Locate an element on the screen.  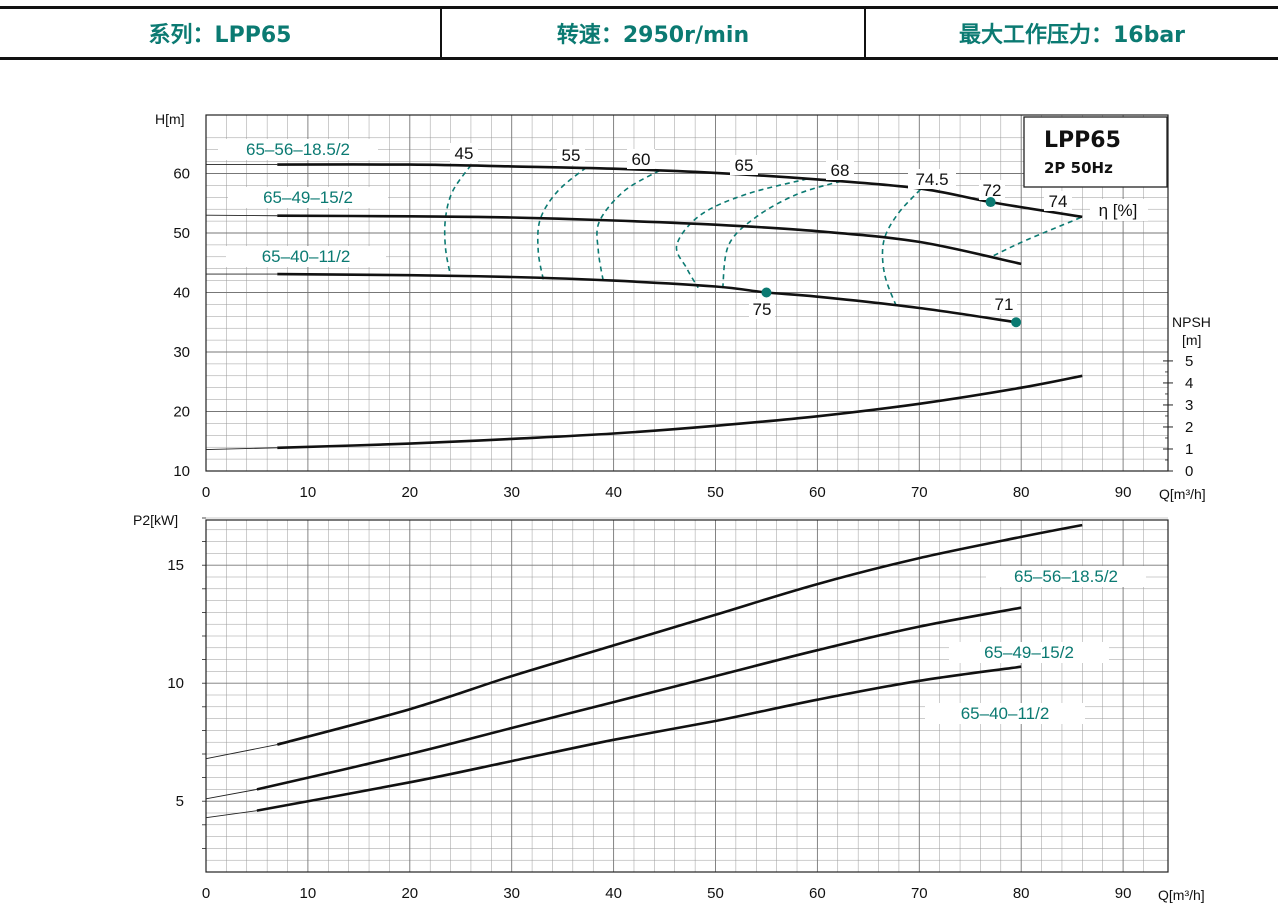
y-tick-label: 20 is located at coordinates (181, 412).